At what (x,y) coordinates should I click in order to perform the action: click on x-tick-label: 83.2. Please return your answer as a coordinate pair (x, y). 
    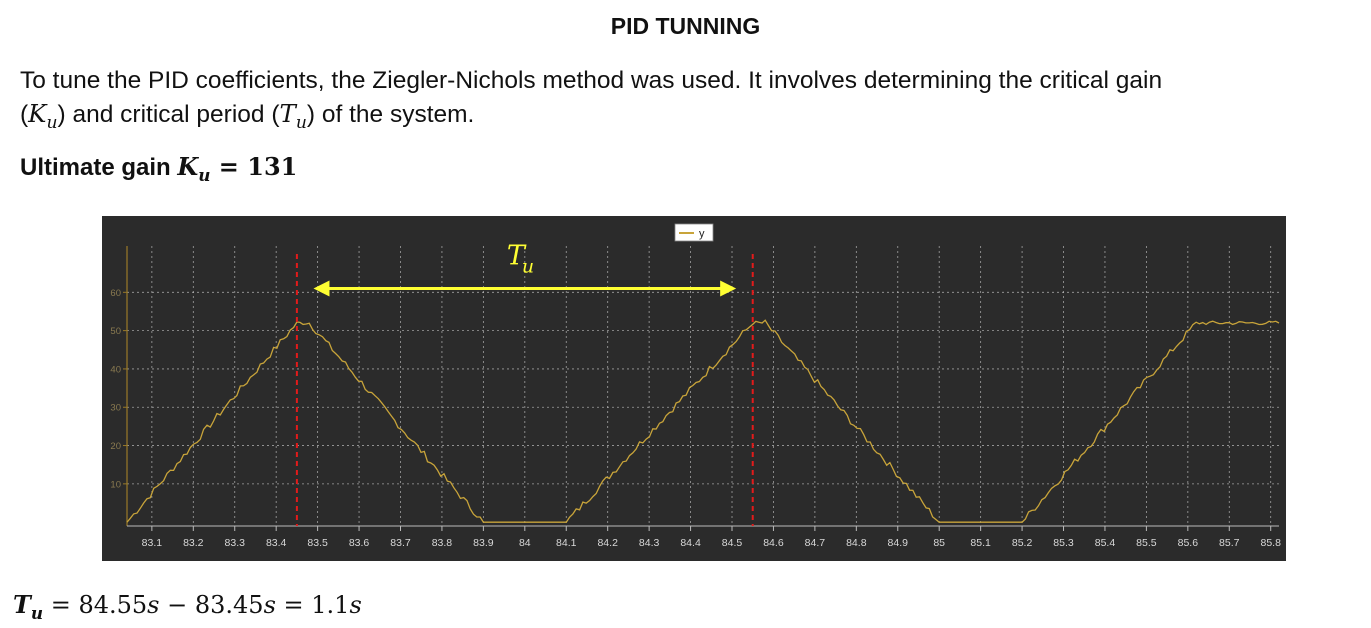
    Looking at the image, I should click on (193, 543).